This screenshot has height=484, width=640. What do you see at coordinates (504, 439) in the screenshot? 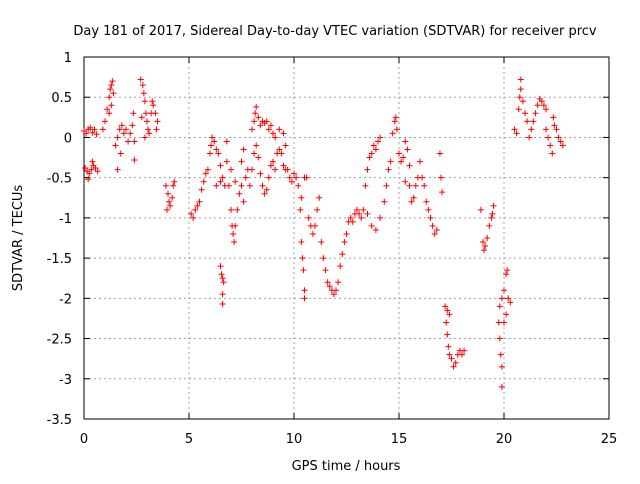
I see `x-tick-label: 20` at bounding box center [504, 439].